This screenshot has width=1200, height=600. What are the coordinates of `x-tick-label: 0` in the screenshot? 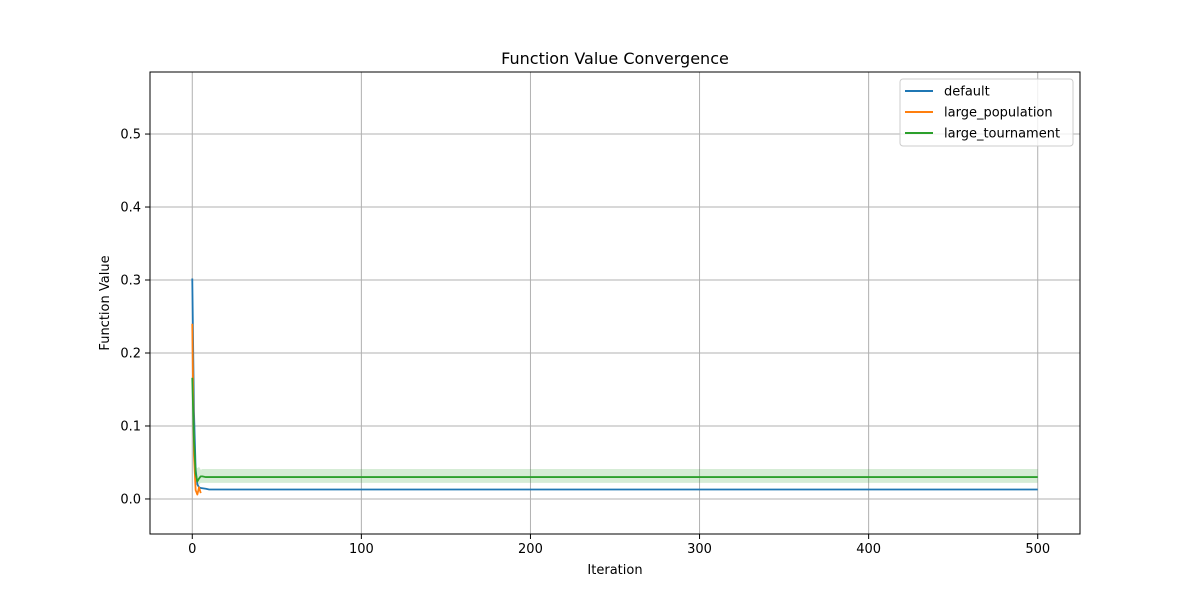 It's located at (192, 549).